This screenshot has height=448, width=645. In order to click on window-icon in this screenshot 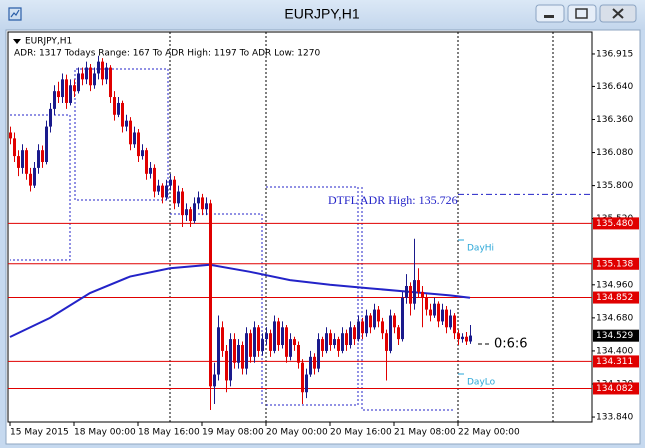, I will do `click(15, 14)`.